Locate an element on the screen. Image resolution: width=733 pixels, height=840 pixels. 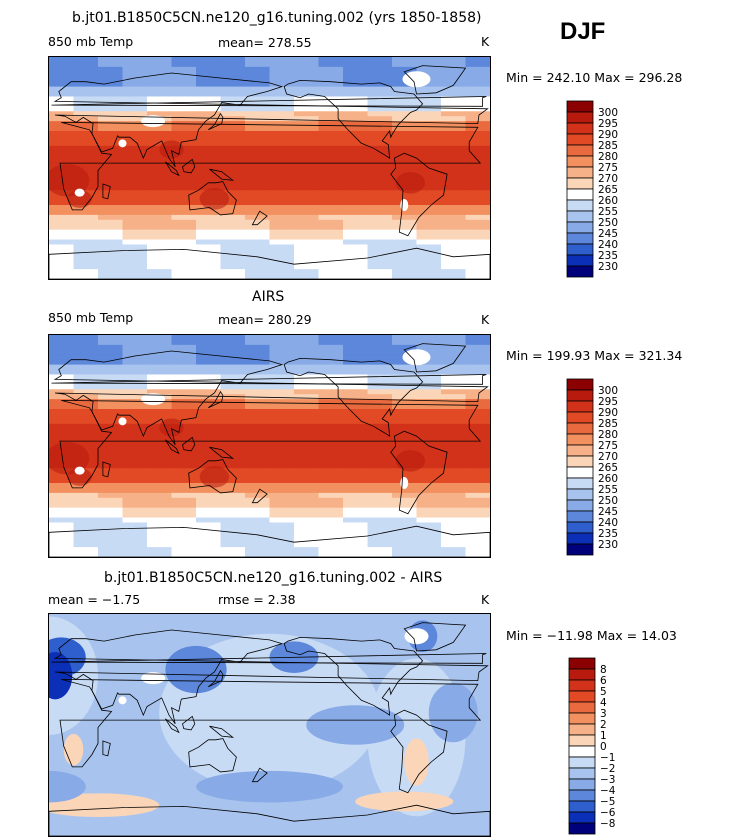
colorbar-swatch is located at coordinates (580, 150).